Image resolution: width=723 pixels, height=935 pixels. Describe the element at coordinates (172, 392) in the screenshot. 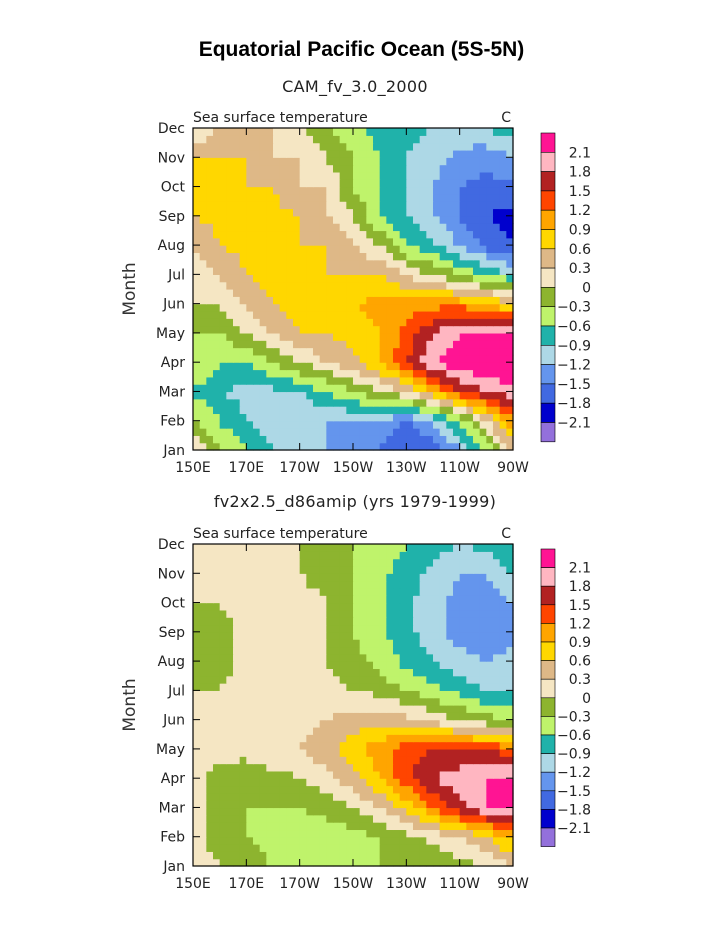

I see `y-tick-label: Mar` at that location.